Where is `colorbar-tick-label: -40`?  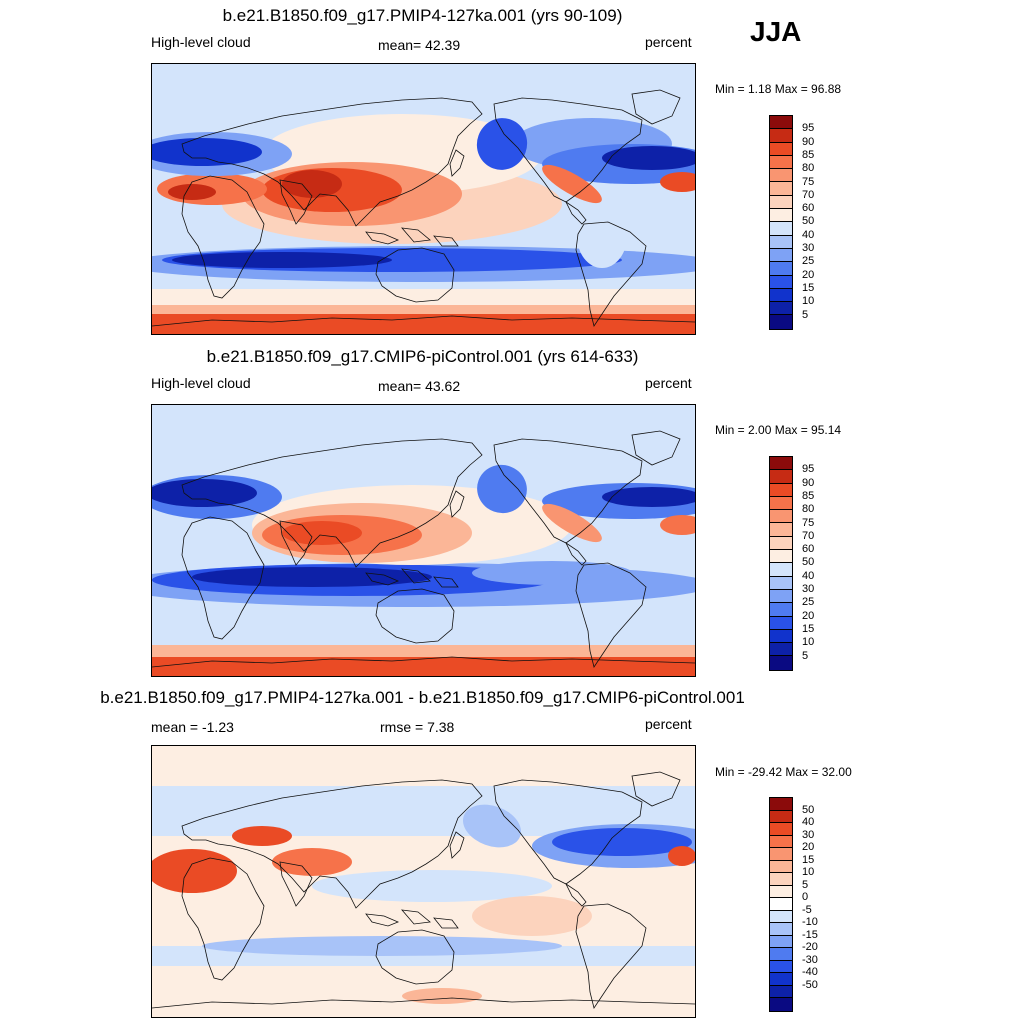 colorbar-tick-label: -40 is located at coordinates (810, 972).